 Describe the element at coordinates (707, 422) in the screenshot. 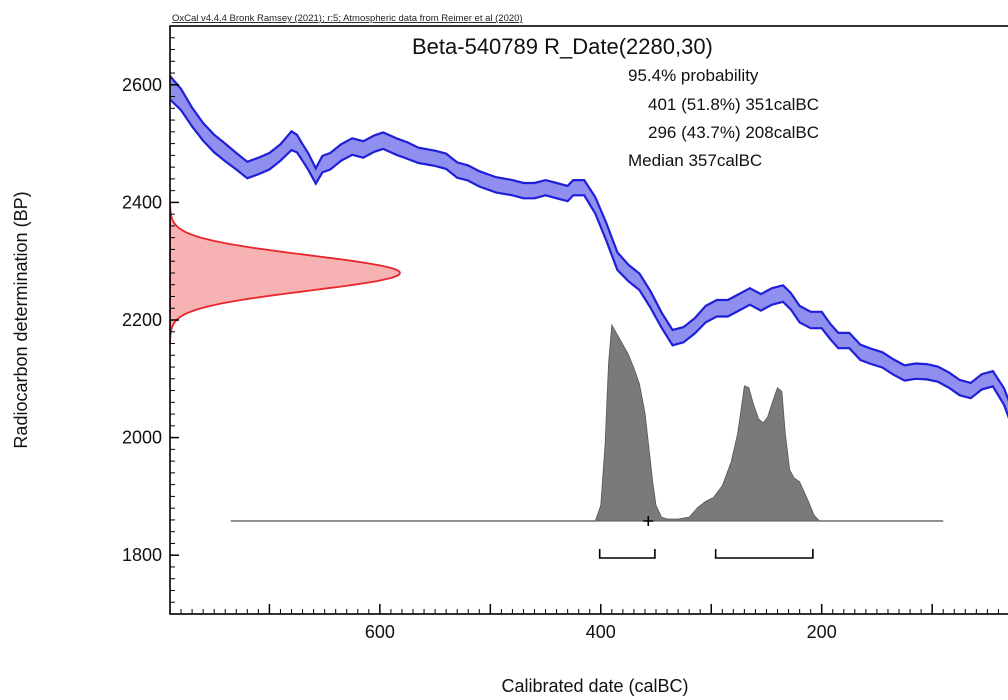

I see `posterior-distribution` at that location.